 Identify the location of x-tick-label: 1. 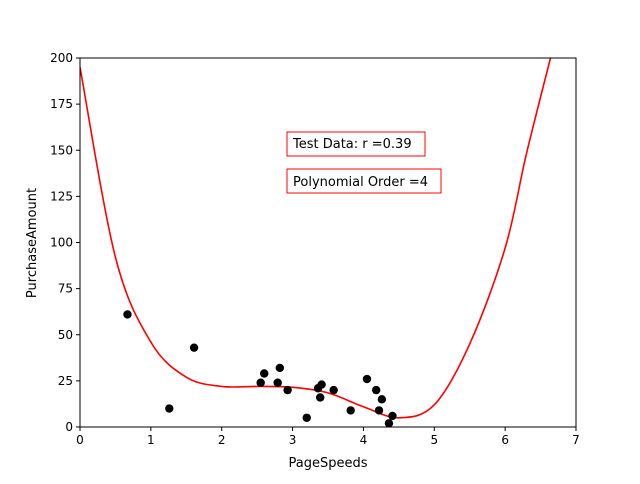
(151, 440).